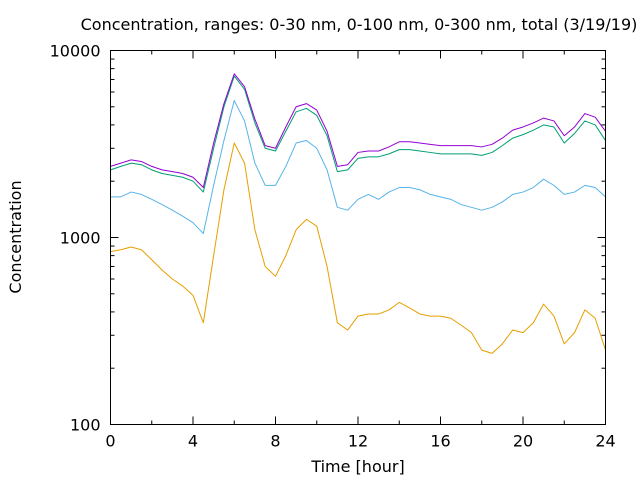 This screenshot has height=480, width=640. Describe the element at coordinates (440, 441) in the screenshot. I see `x-tick-label: 16` at that location.